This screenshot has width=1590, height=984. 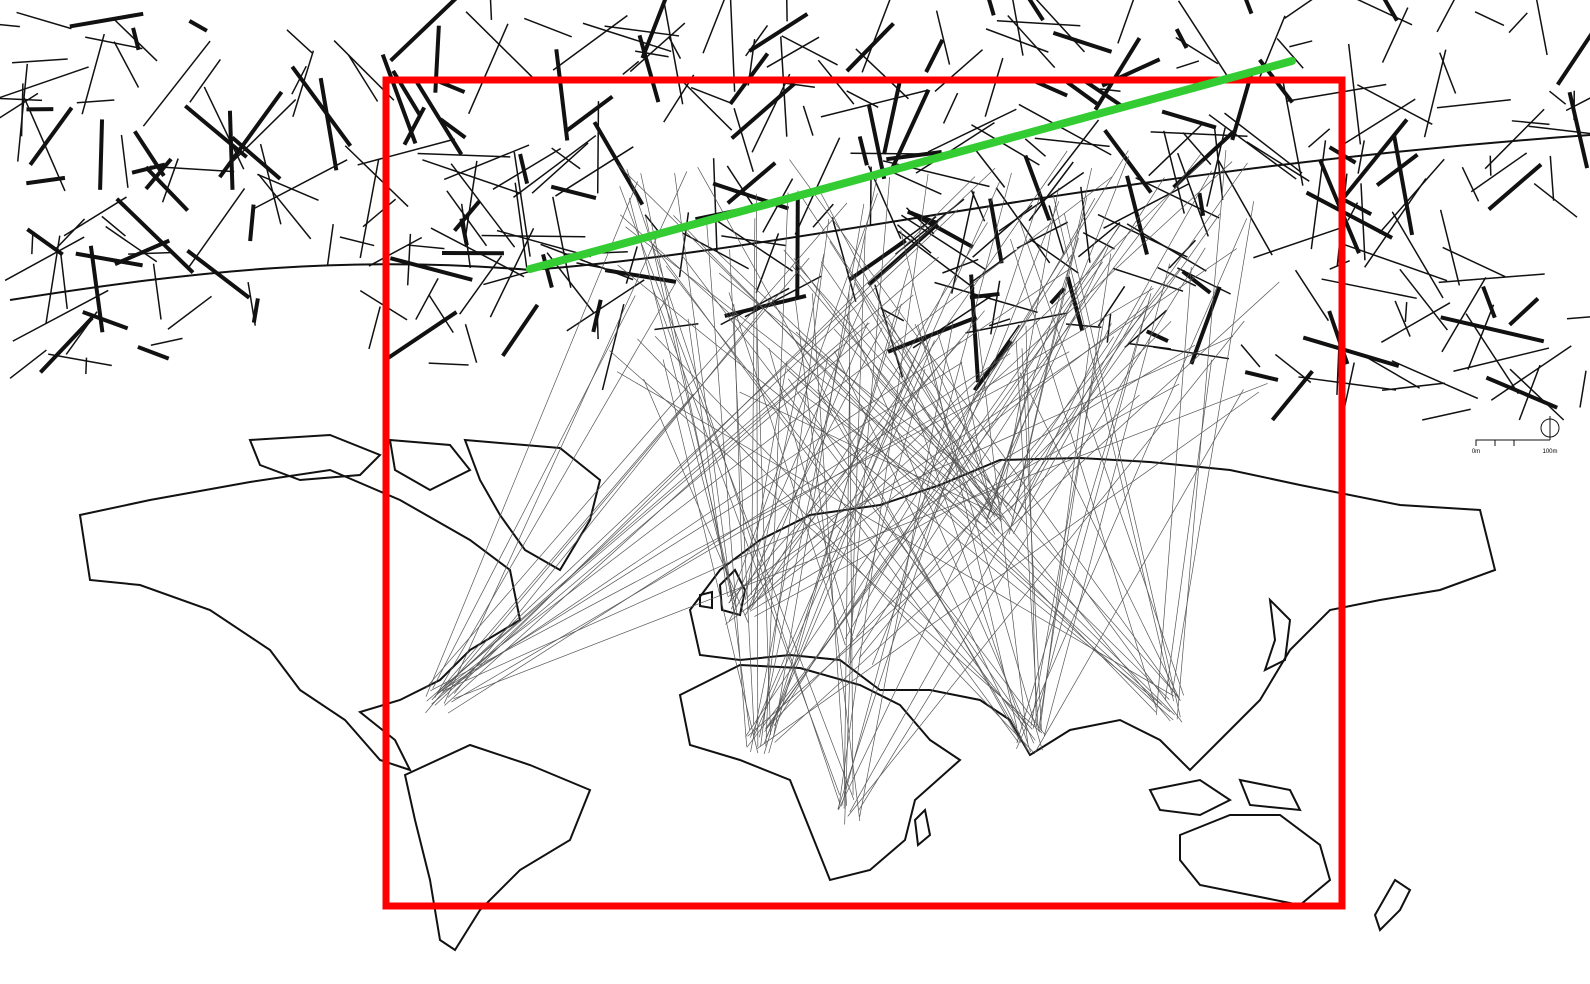 What do you see at coordinates (1549, 452) in the screenshot?
I see `scale-label: 100m` at bounding box center [1549, 452].